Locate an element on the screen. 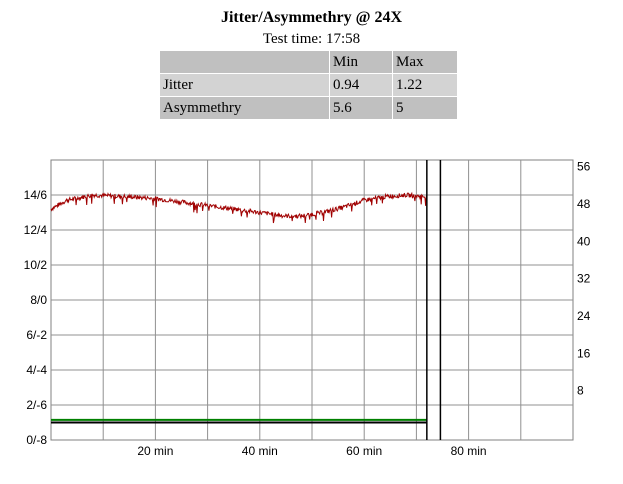 This screenshot has width=623, height=484. y-left-tick-label: 2/-6 is located at coordinates (36, 405).